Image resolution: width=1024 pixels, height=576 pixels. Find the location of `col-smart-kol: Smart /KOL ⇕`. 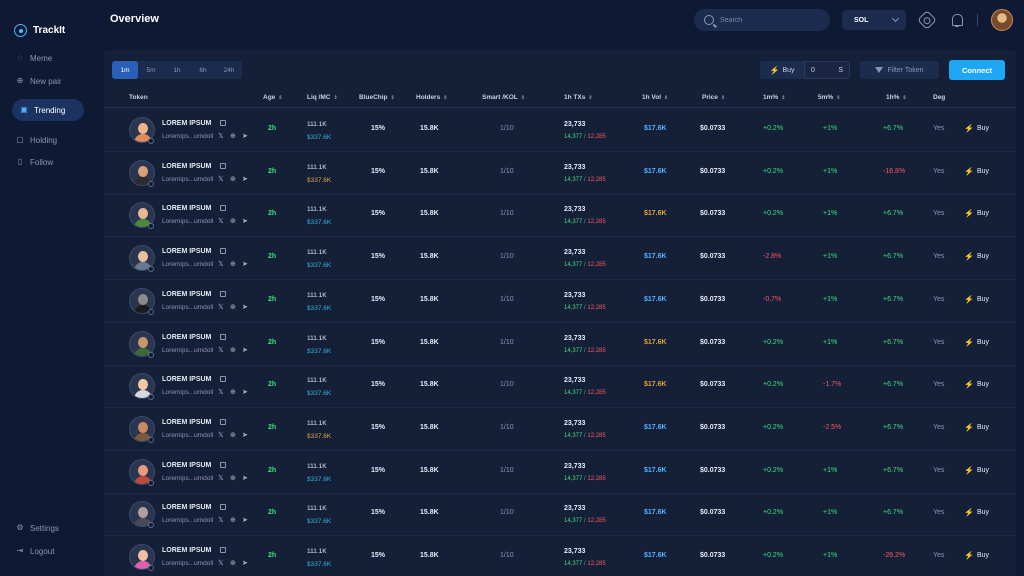

col-smart-kol: Smart /KOL ⇕ is located at coordinates (503, 97).